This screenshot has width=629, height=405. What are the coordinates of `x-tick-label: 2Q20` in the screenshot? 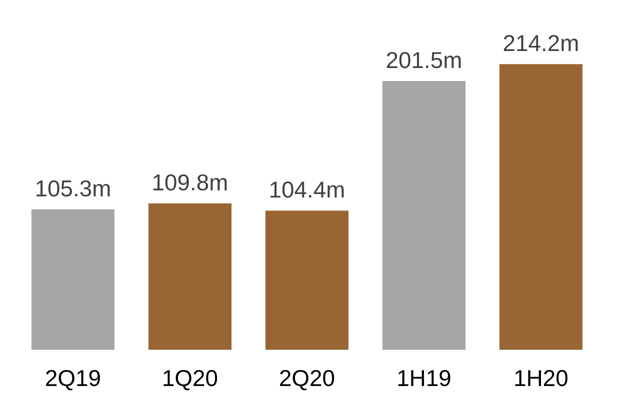 It's located at (307, 380).